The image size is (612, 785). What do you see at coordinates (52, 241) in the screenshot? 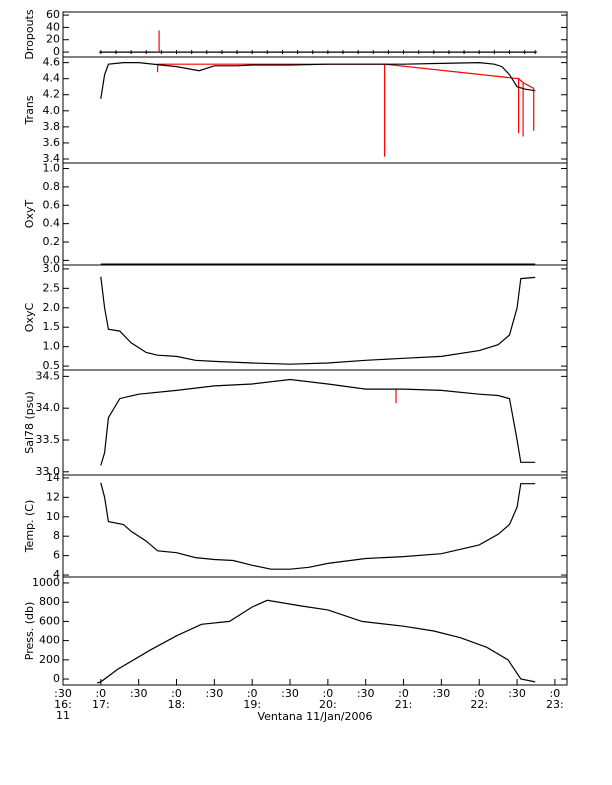
I see `y-tick-label: 0.2` at bounding box center [52, 241].